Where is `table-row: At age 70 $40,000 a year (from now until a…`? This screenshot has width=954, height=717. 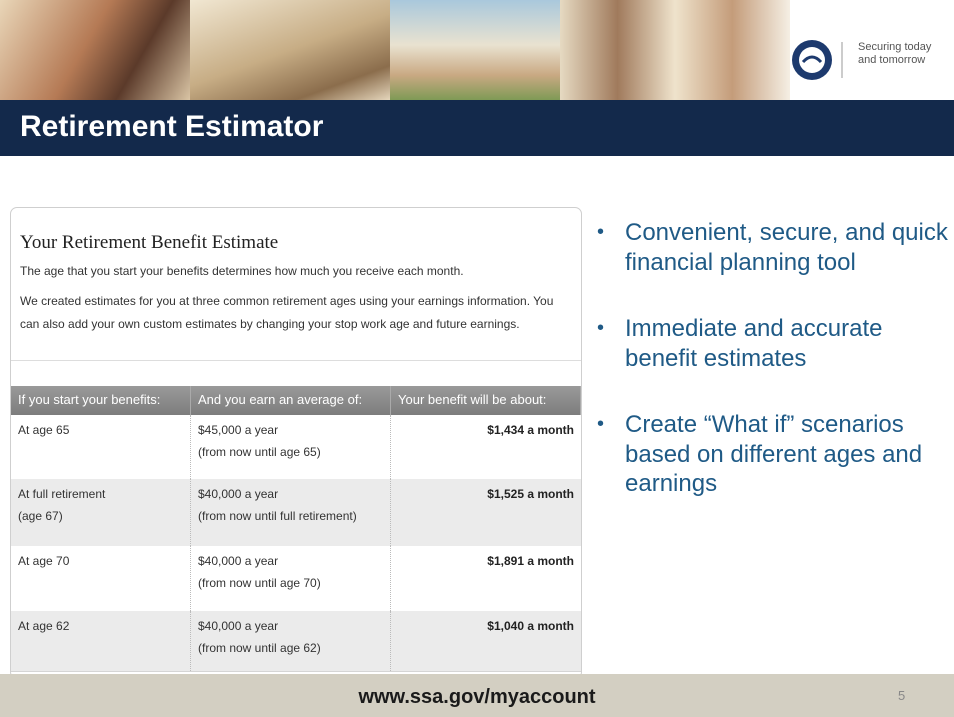
table-row: At age 70 $40,000 a year (from now until a… is located at coordinates (296, 579).